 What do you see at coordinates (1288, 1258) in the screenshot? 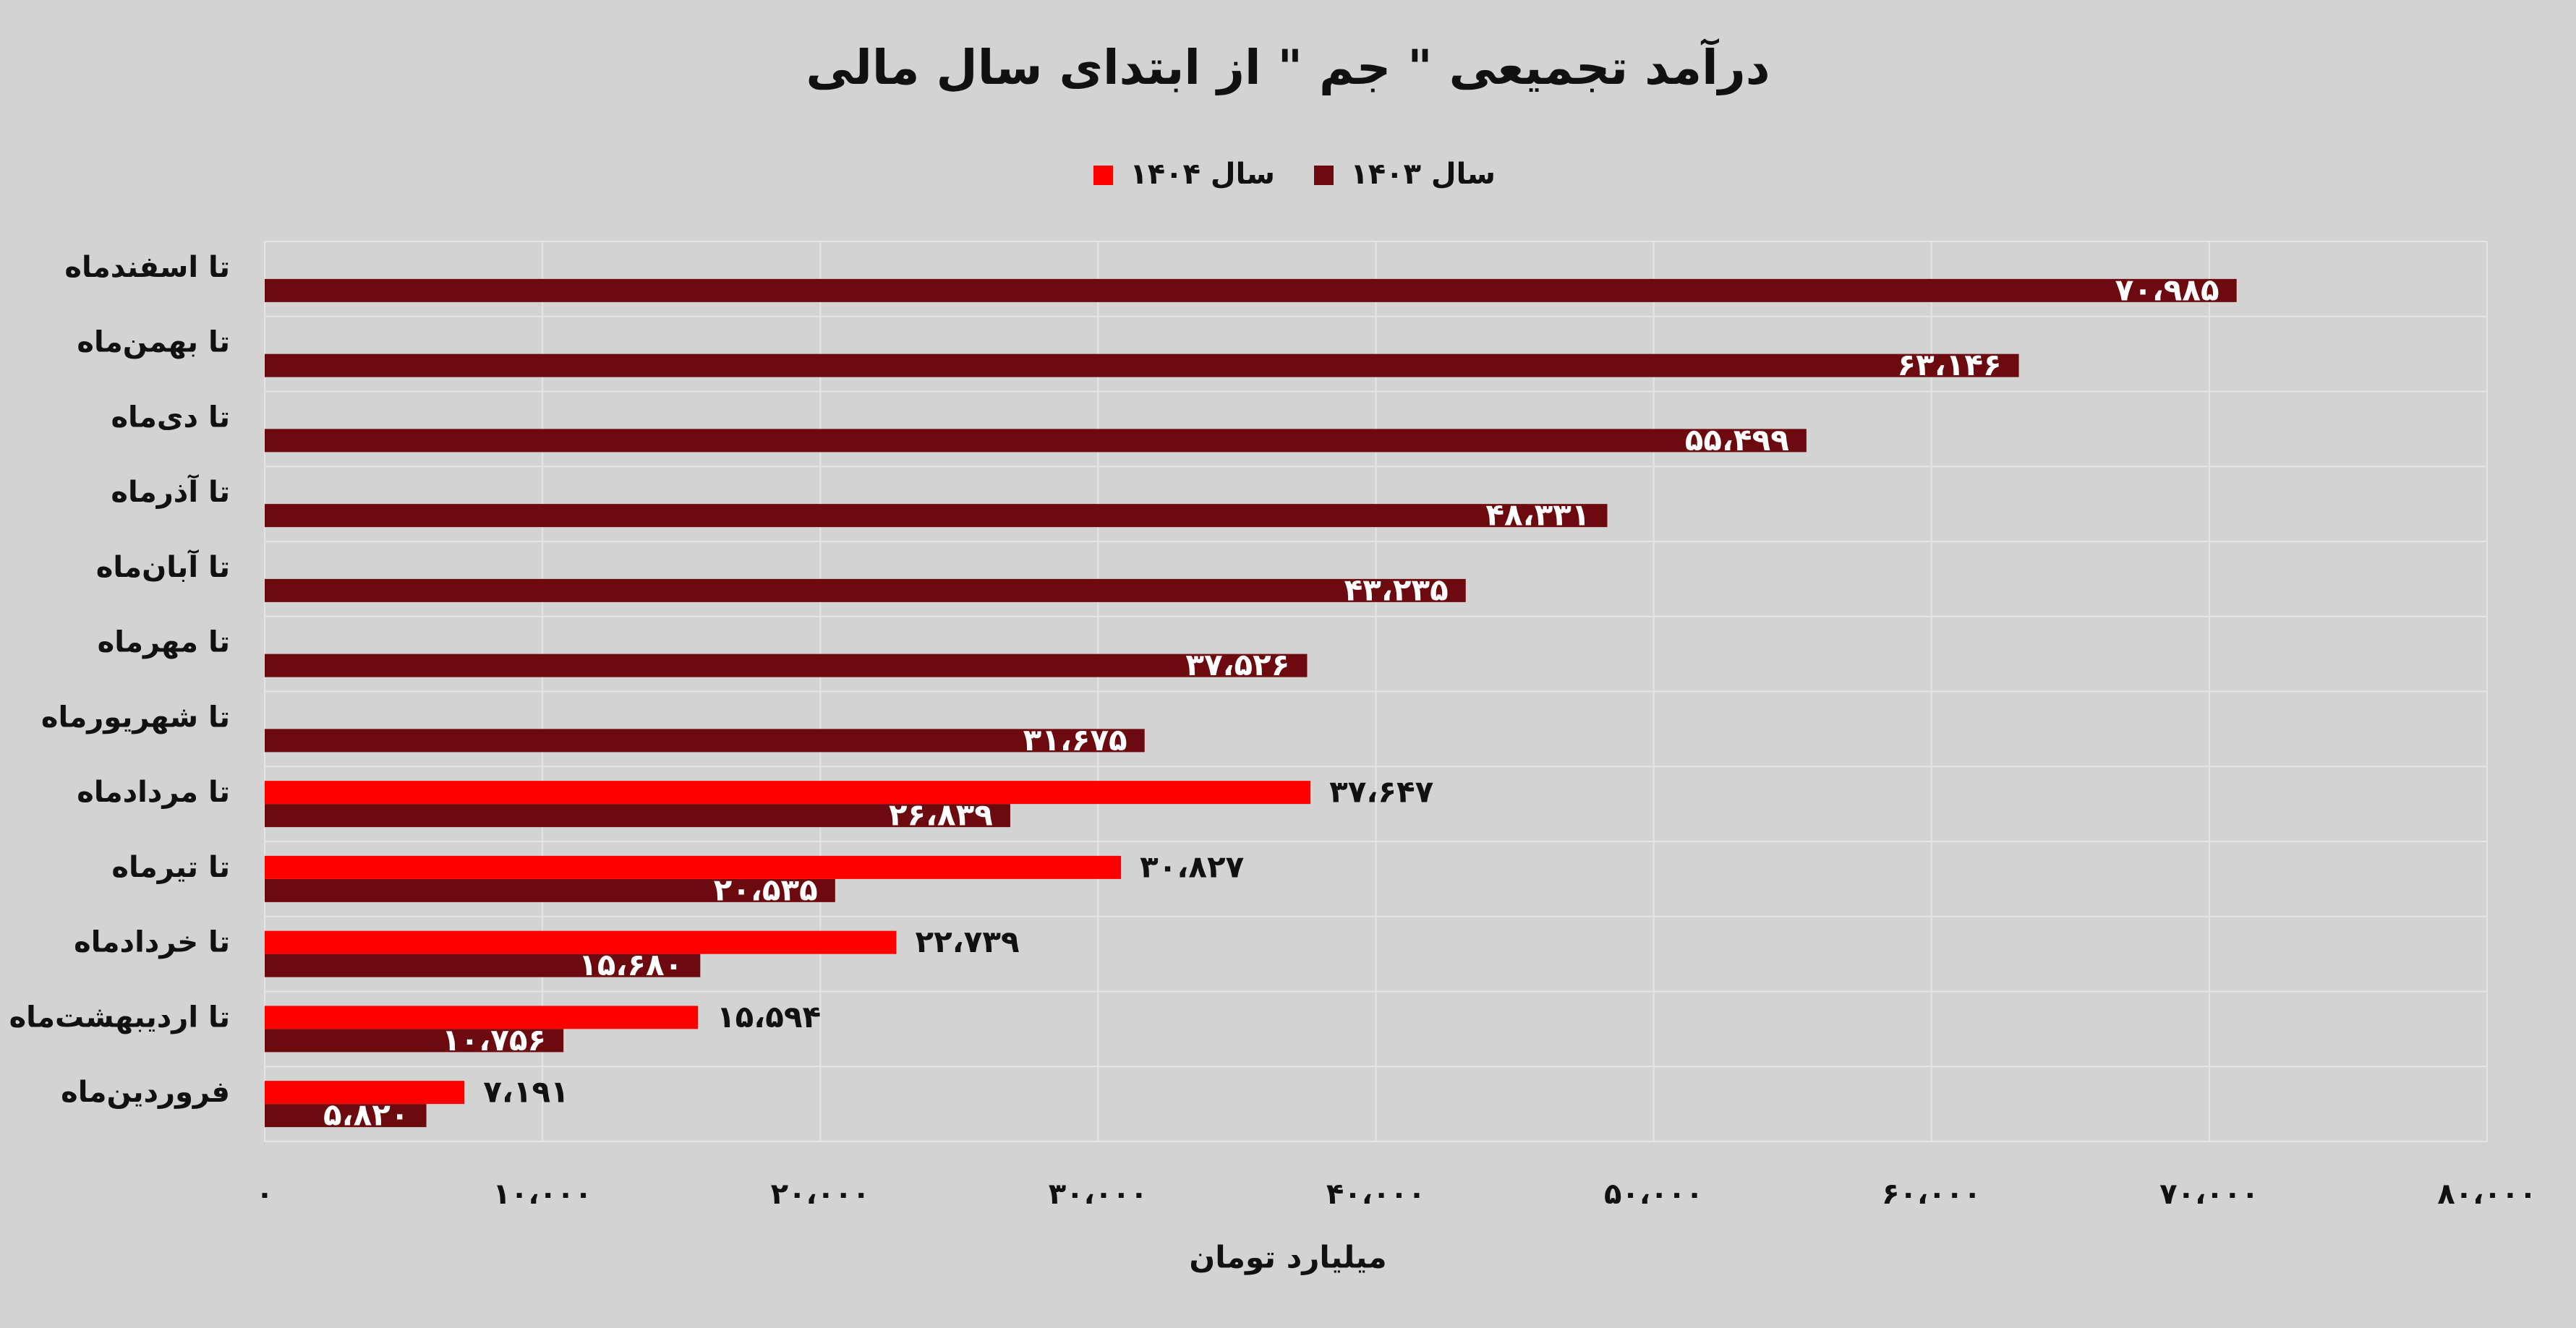
I see `x-axis-label: میلیارد تومان` at bounding box center [1288, 1258].